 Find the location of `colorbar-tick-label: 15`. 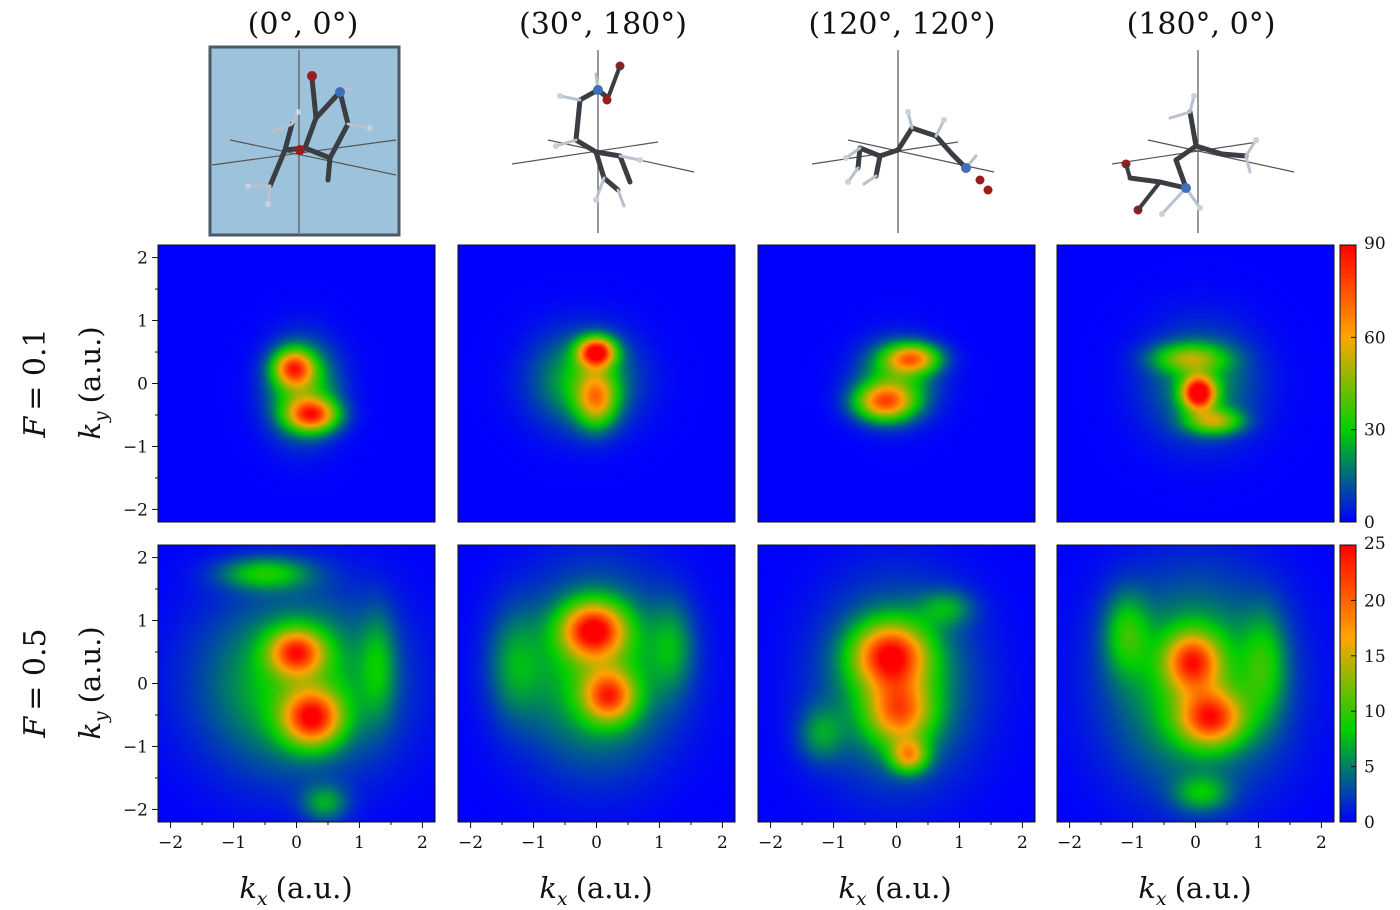

colorbar-tick-label: 15 is located at coordinates (1375, 657).